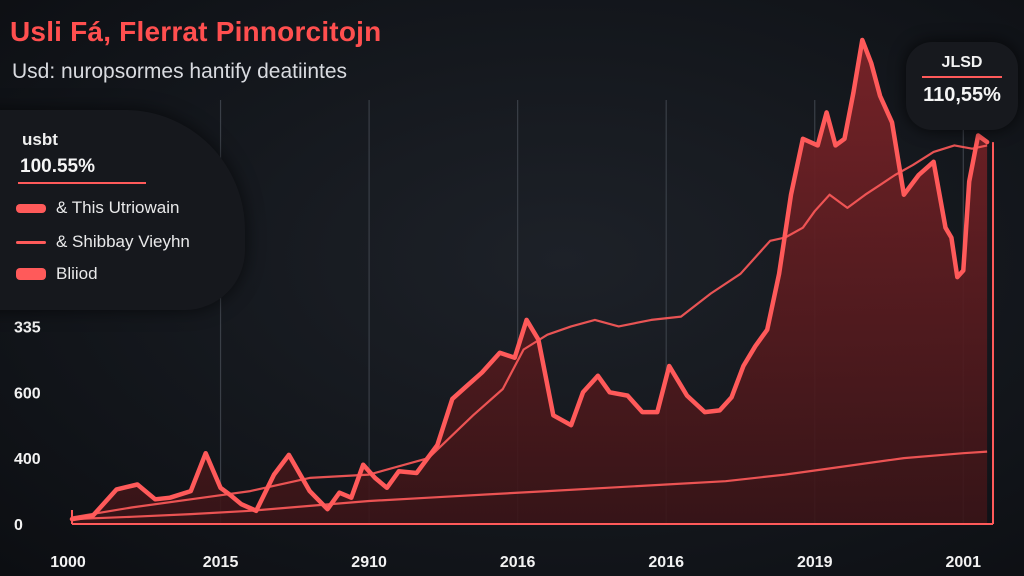 Image resolution: width=1024 pixels, height=576 pixels. I want to click on legend-item-series-3: Bliiod, so click(57, 274).